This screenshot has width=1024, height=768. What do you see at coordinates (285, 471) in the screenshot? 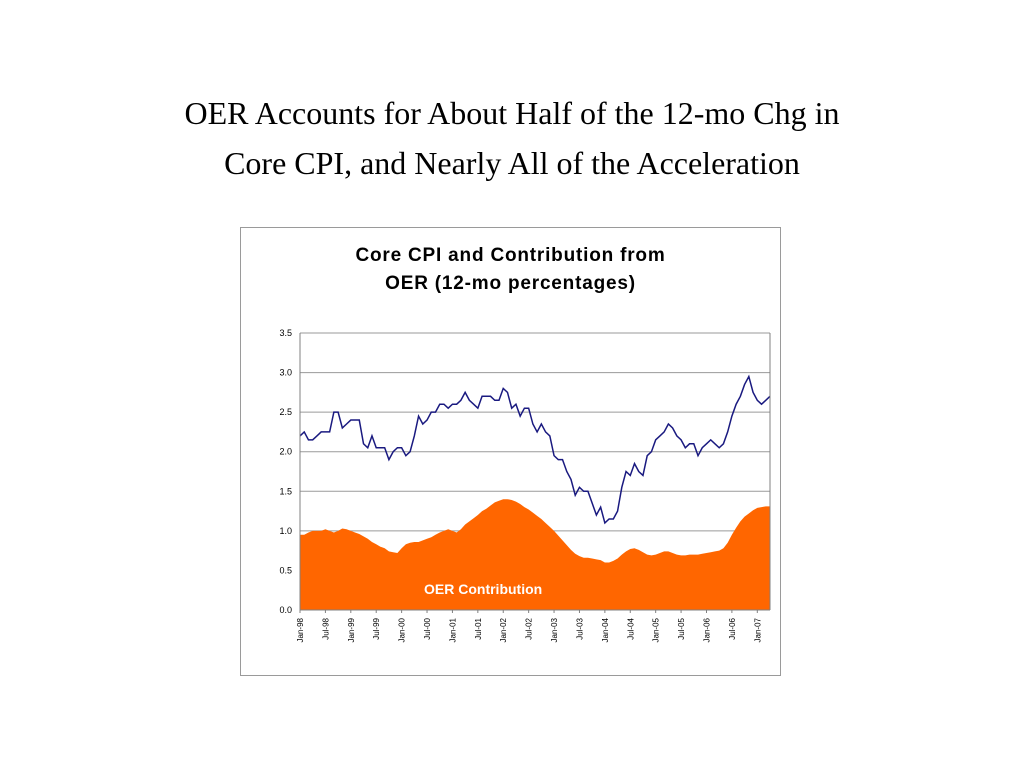
I see `y-tick-labels: 3.5 3.0 2.5 2.0 1.5 1.0 0.5 0.0` at bounding box center [285, 471].